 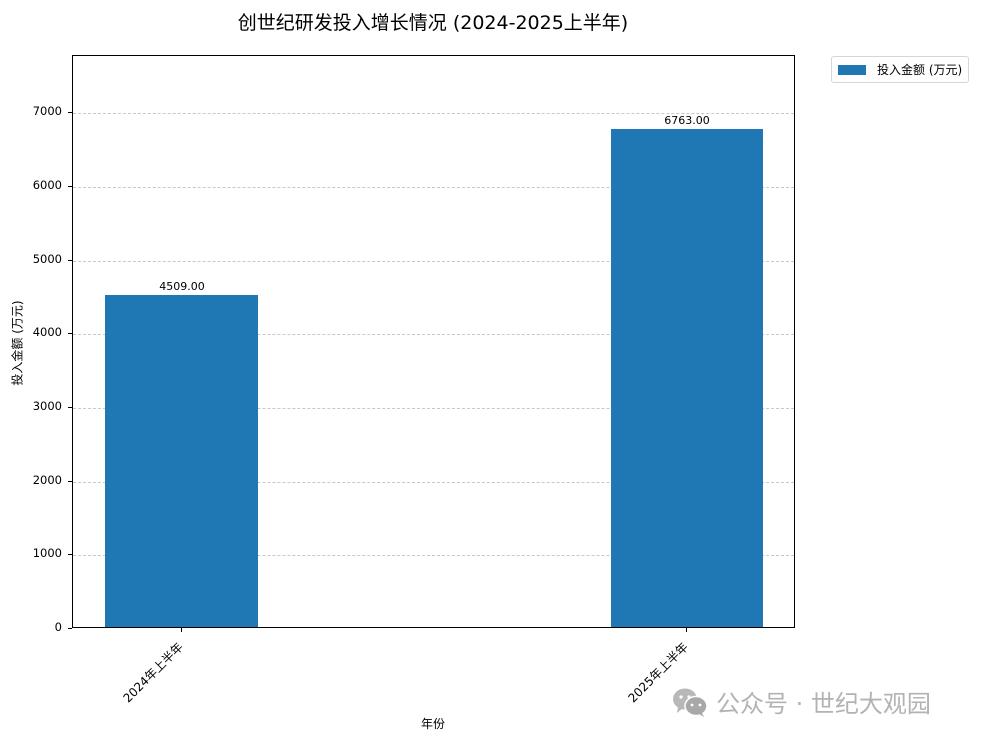 I want to click on x-axis-label: 年份, so click(x=433, y=724).